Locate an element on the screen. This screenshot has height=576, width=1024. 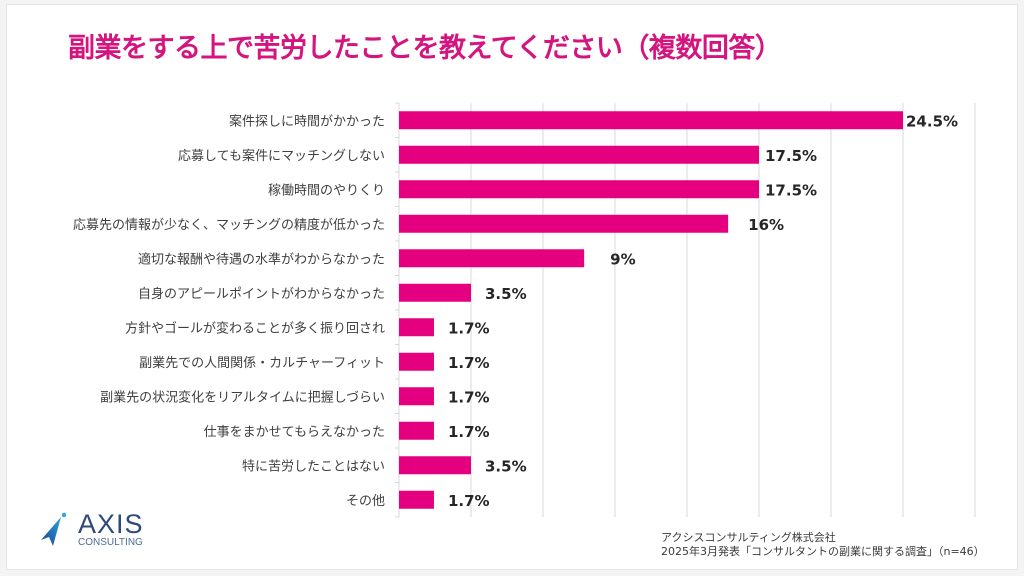
category-label: 仕事をまかせてもらえなかった is located at coordinates (294, 432).